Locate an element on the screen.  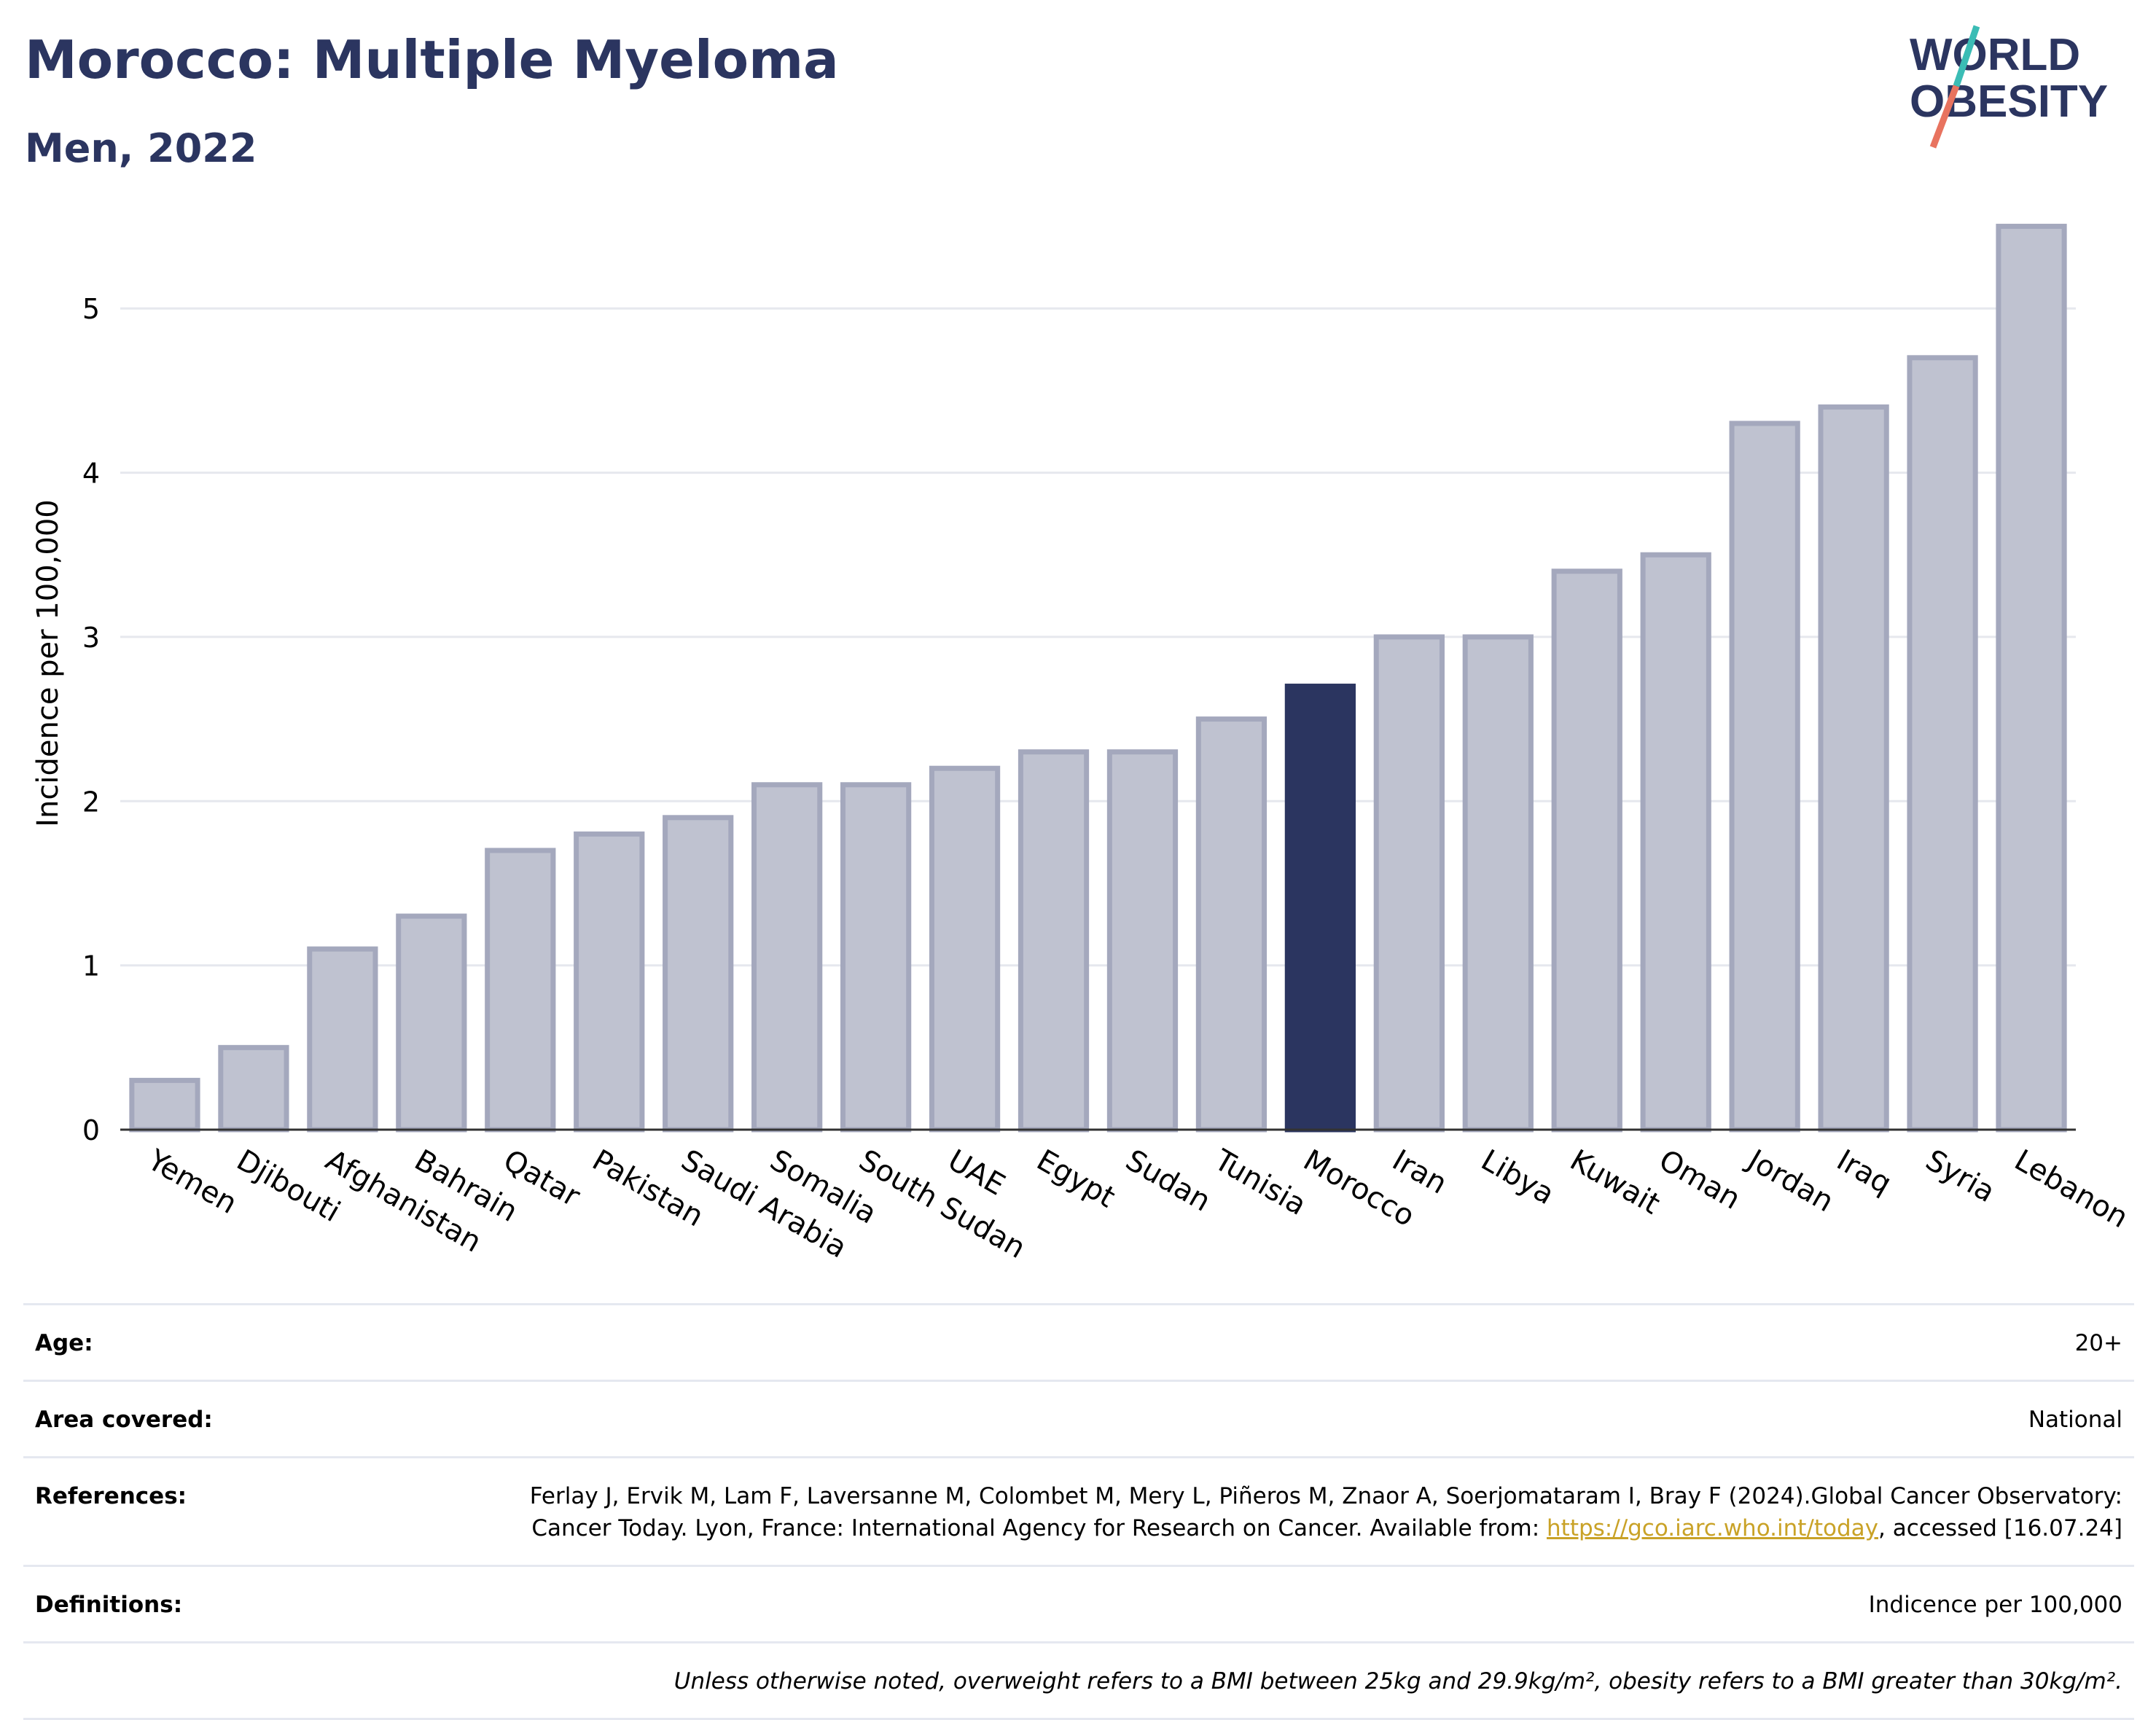
info-row-area: Area covered: National is located at coordinates (1079, 1418).